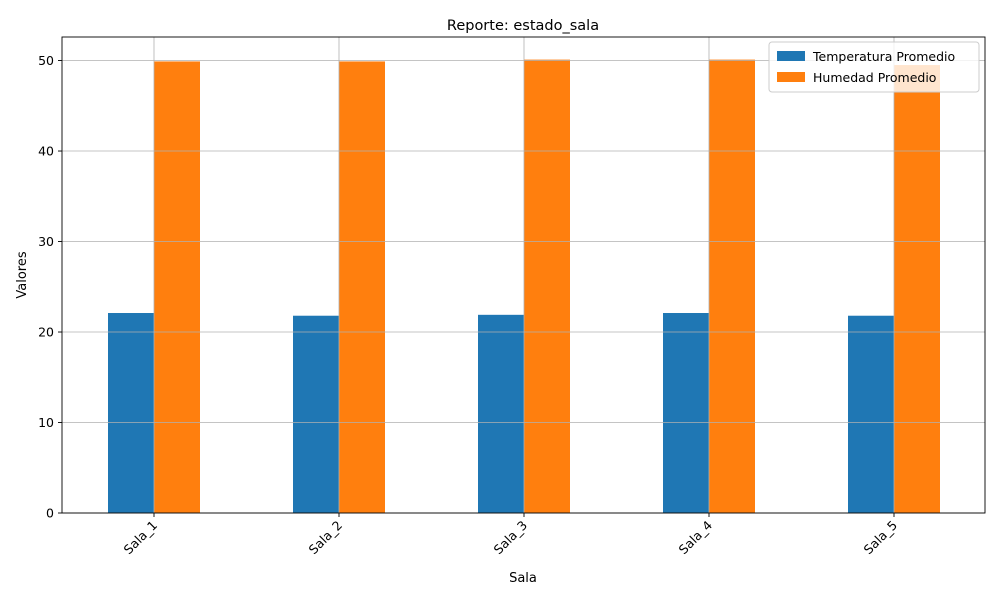 This screenshot has width=1000, height=604. What do you see at coordinates (881, 538) in the screenshot?
I see `x-tick-label-sala_5: Sala_5` at bounding box center [881, 538].